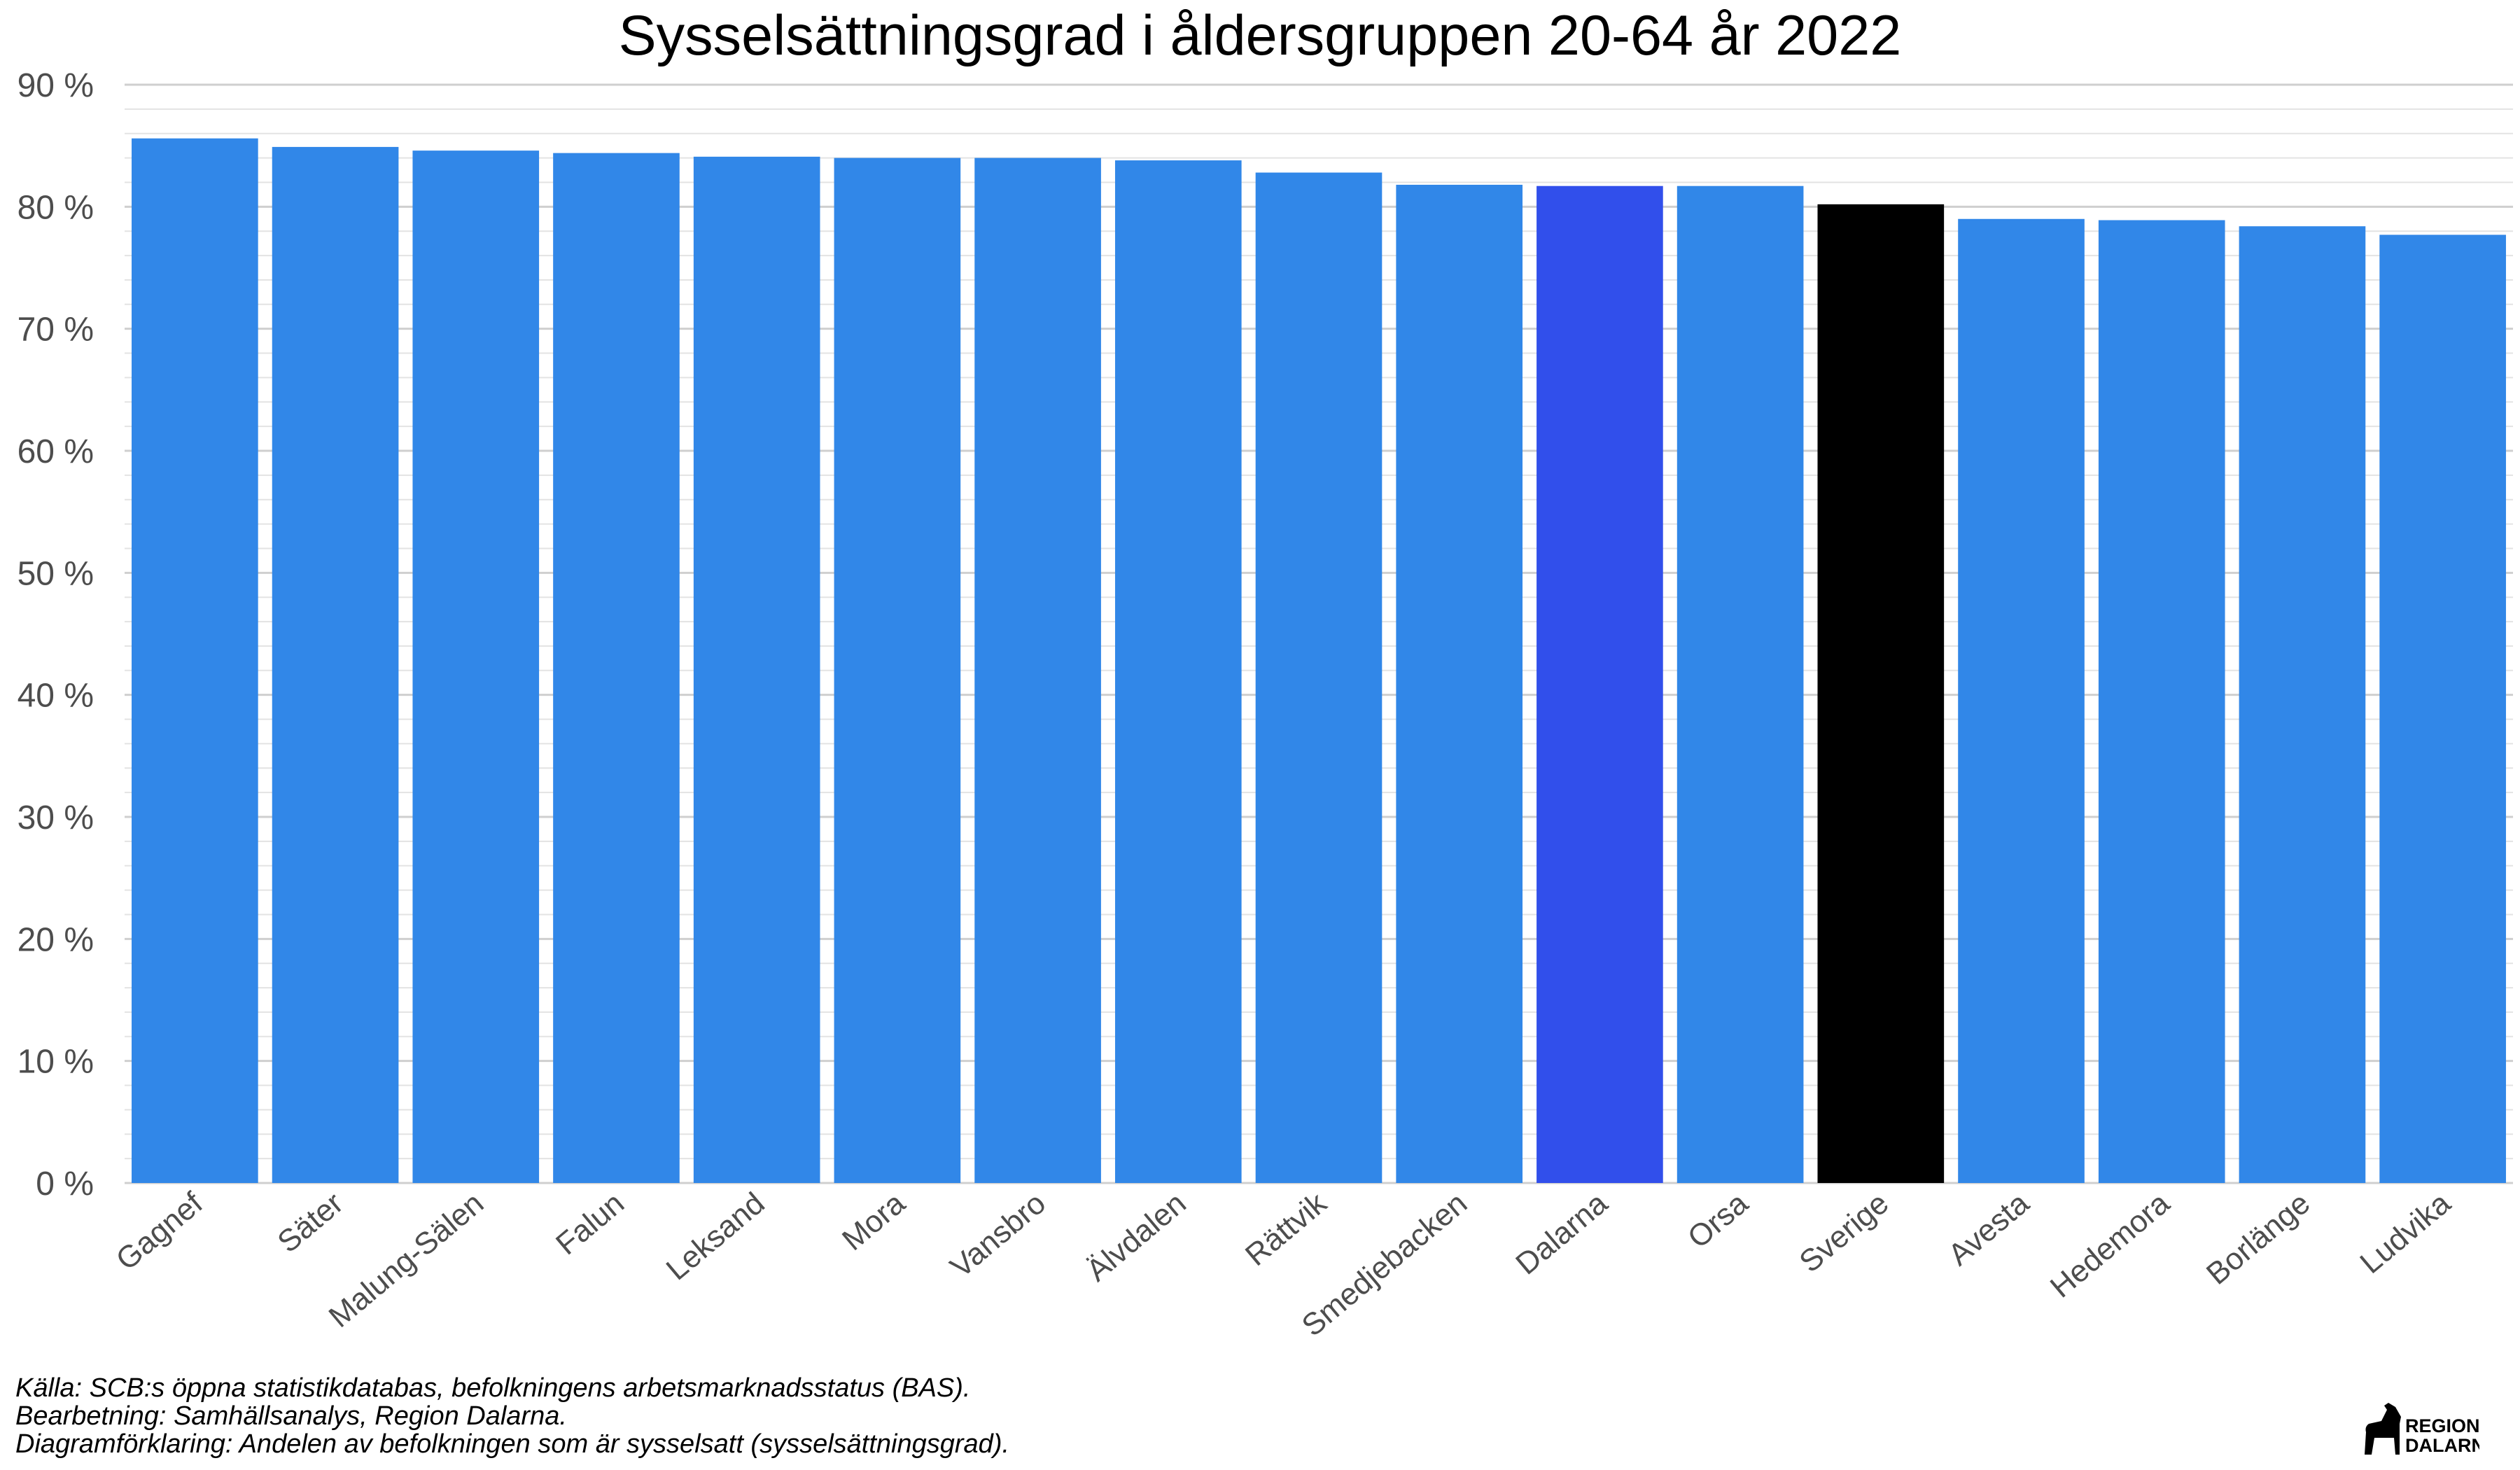 The height and width of the screenshot is (1470, 2520). Describe the element at coordinates (2442, 709) in the screenshot. I see `bar-ludvika` at that location.